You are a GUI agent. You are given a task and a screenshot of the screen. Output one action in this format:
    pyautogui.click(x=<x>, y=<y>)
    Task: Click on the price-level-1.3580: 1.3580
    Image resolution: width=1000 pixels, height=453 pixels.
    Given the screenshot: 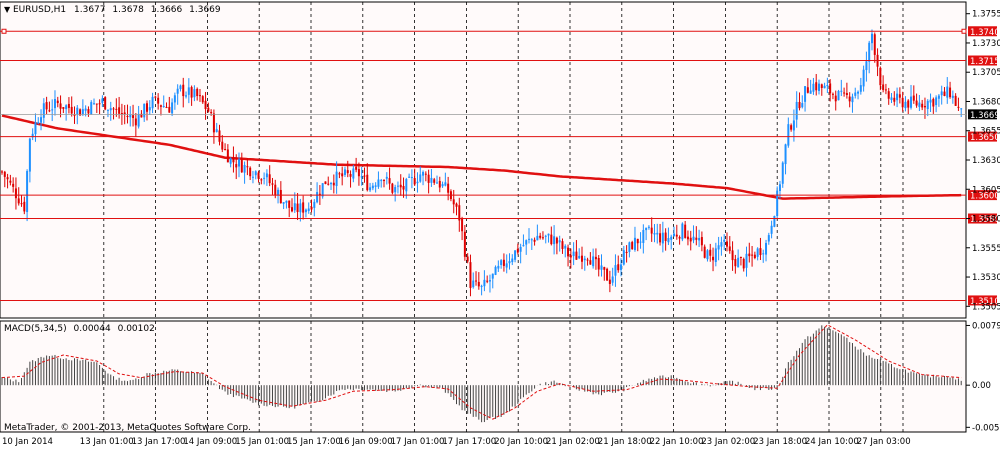 What is the action you would take?
    pyautogui.click(x=500, y=219)
    